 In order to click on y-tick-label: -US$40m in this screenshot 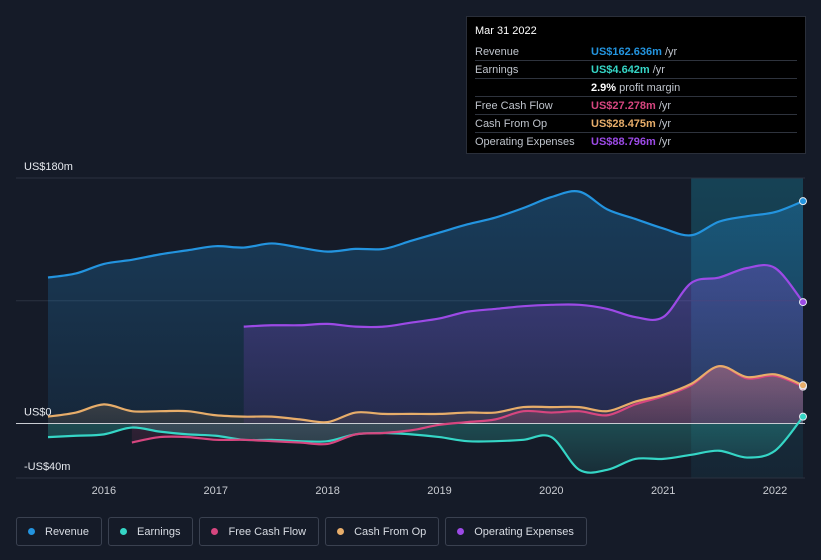, I will do `click(47, 467)`.